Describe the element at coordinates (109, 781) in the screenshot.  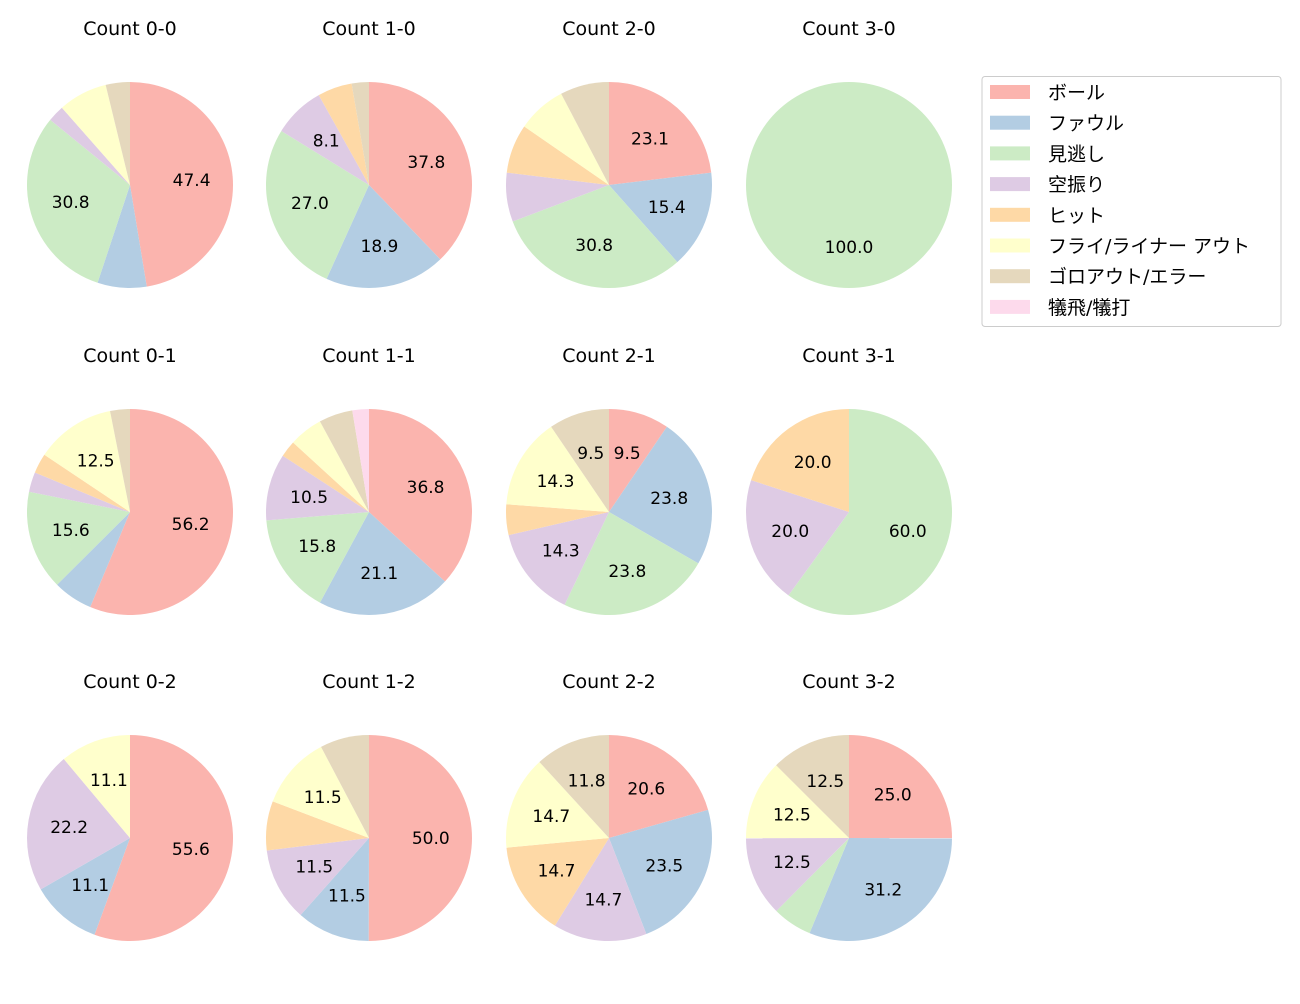
I see `slice-label: 11.1` at that location.